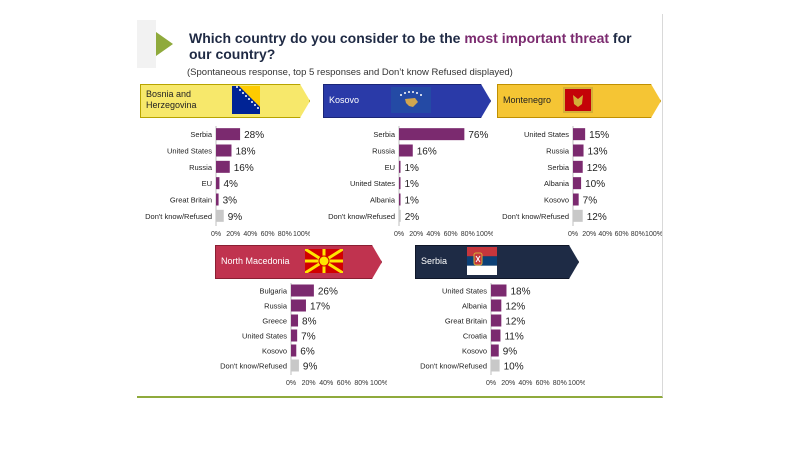 This screenshot has width=800, height=450. What do you see at coordinates (225, 101) in the screenshot?
I see `banner-bosnia` at bounding box center [225, 101].